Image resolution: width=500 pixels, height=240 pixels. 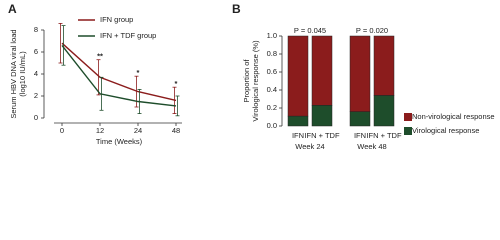 What do you see at coordinates (62, 130) in the screenshot?
I see `x-tick-label: 0` at bounding box center [62, 130].